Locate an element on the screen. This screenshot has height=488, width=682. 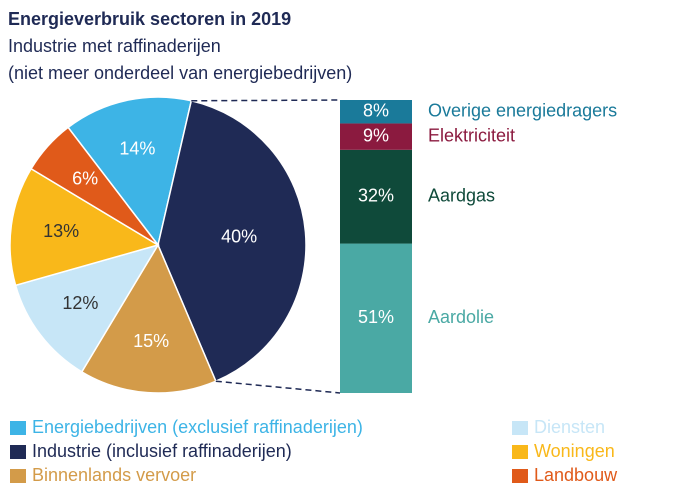
chart-subtitle: Industrie met raffinaderijen is located at coordinates (114, 46).